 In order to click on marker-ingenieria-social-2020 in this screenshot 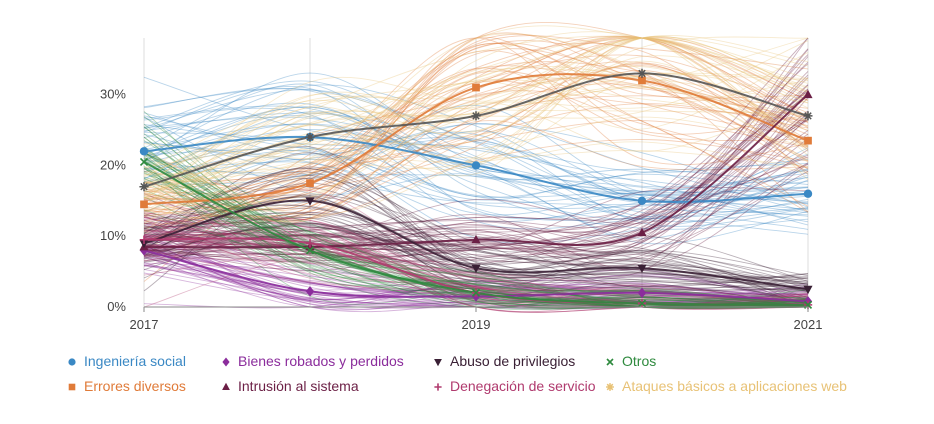, I will do `click(642, 201)`.